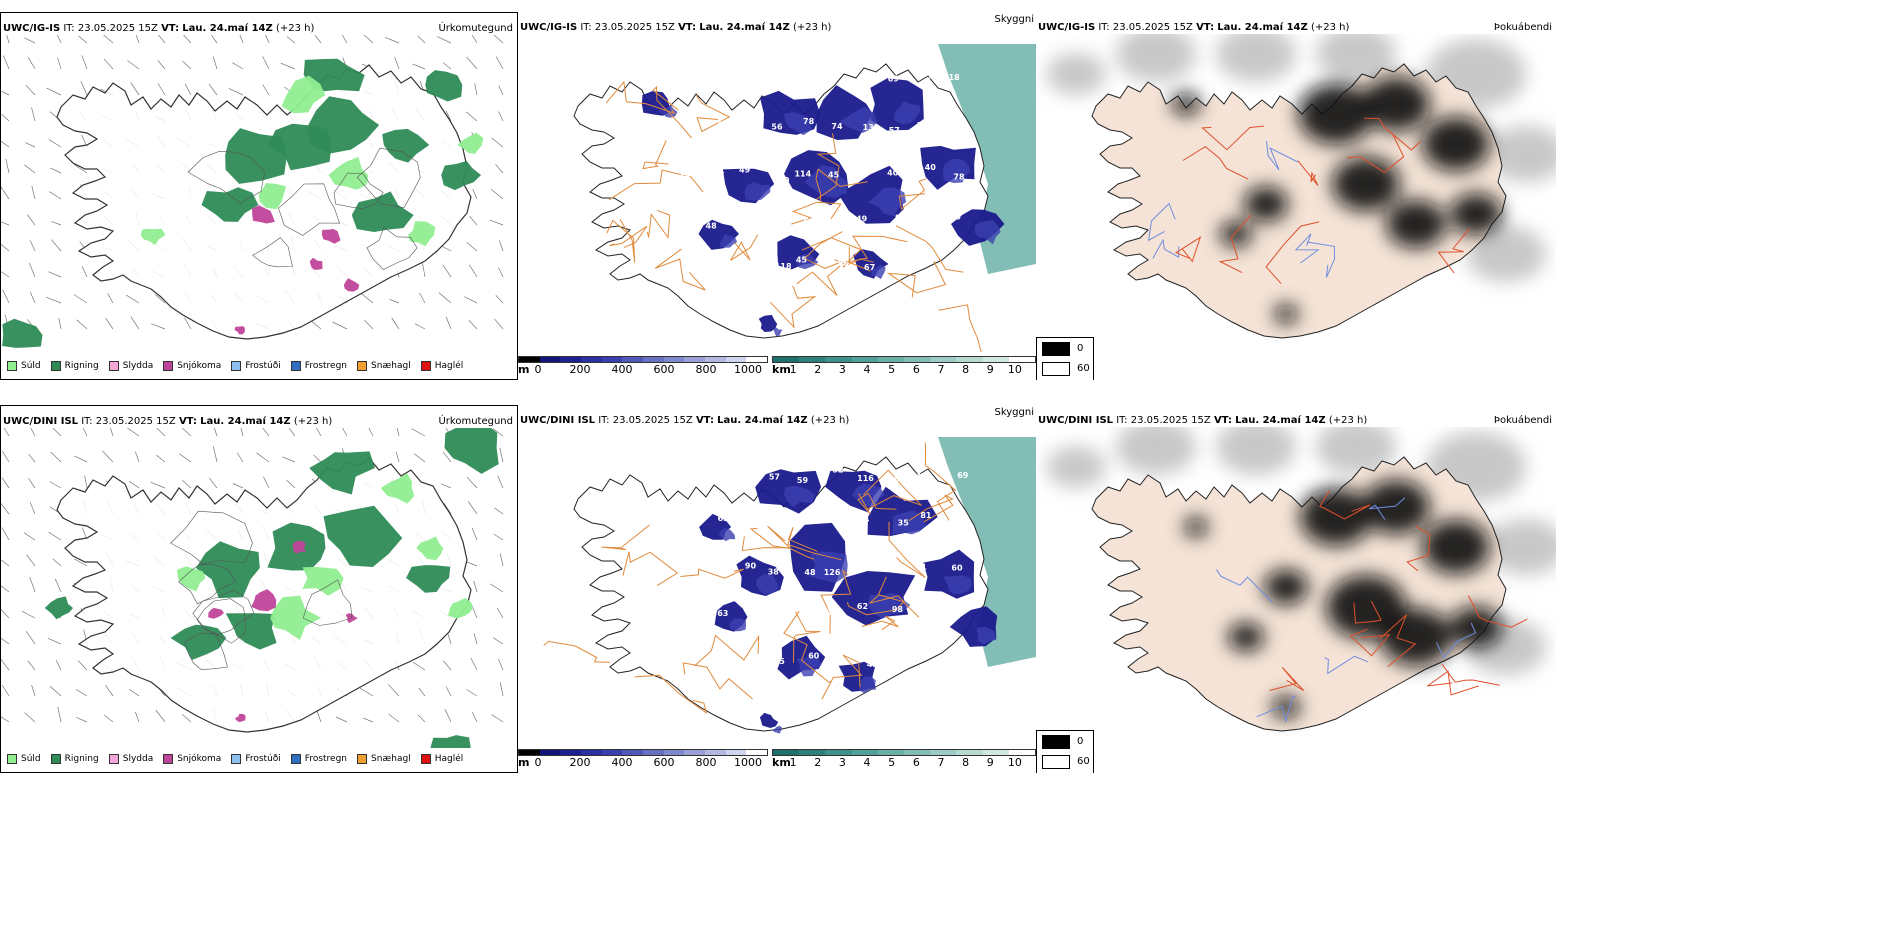 This screenshot has width=1900, height=950. Describe the element at coordinates (723, 125) in the screenshot. I see `cloud-base-label: 65` at that location.